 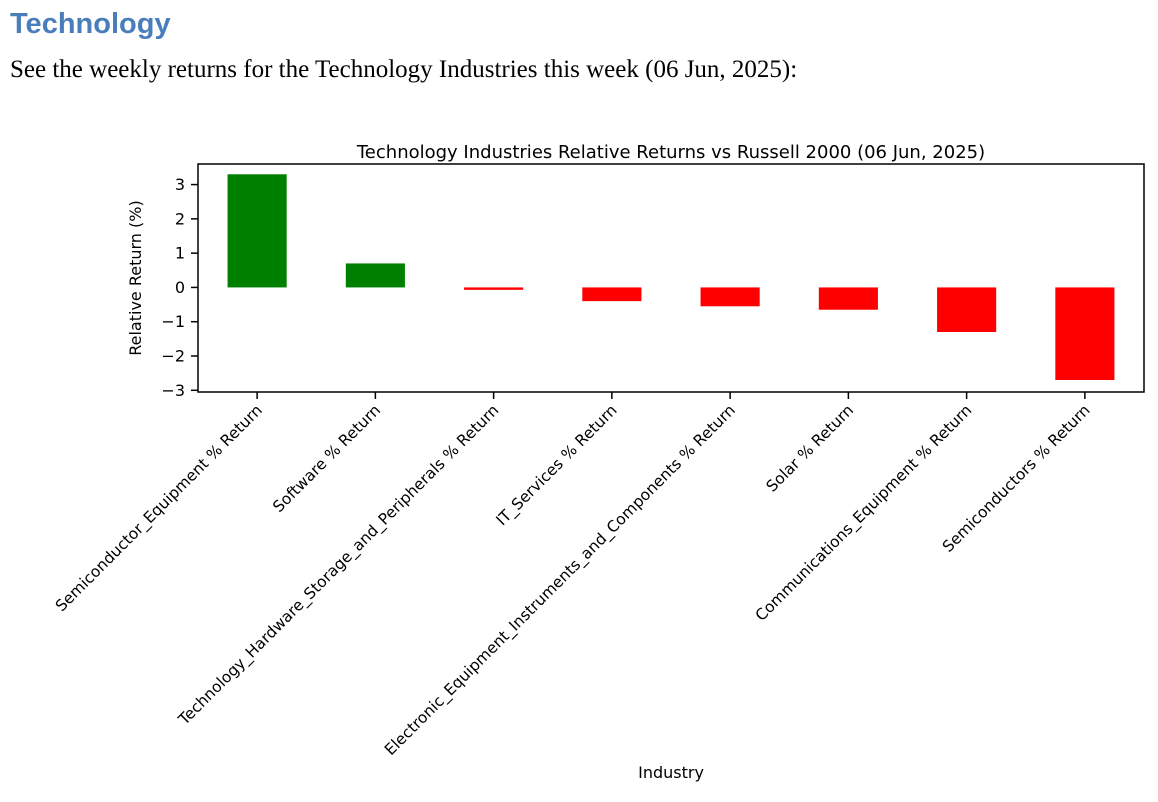 I want to click on bar-solar, so click(x=848, y=298).